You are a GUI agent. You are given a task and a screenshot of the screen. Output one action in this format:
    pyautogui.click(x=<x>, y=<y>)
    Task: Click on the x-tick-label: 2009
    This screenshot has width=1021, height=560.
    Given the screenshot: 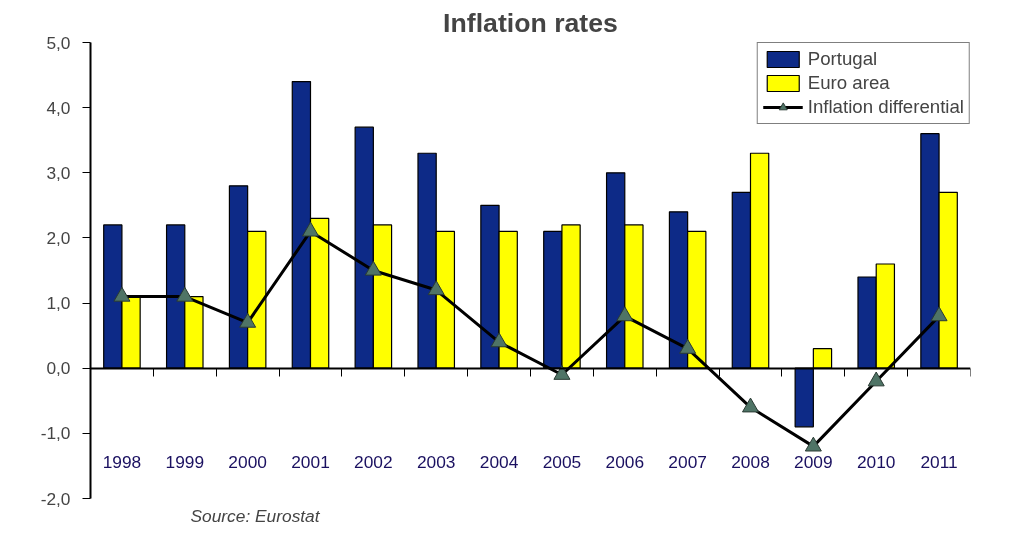 What is the action you would take?
    pyautogui.click(x=813, y=462)
    